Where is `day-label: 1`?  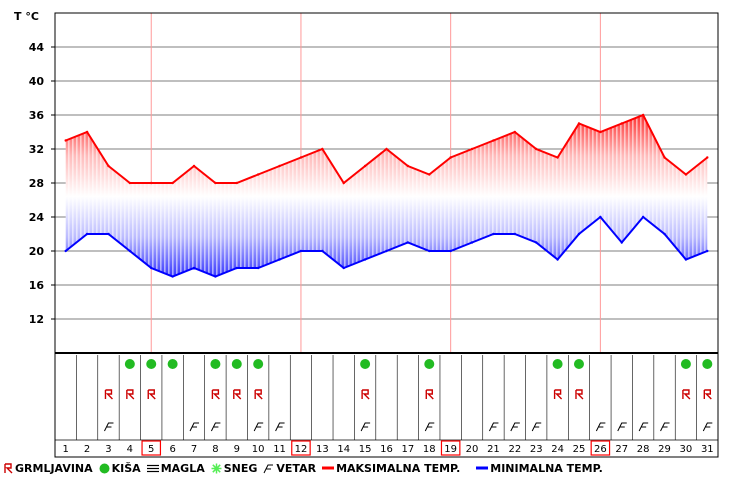
day-label: 1 is located at coordinates (66, 449).